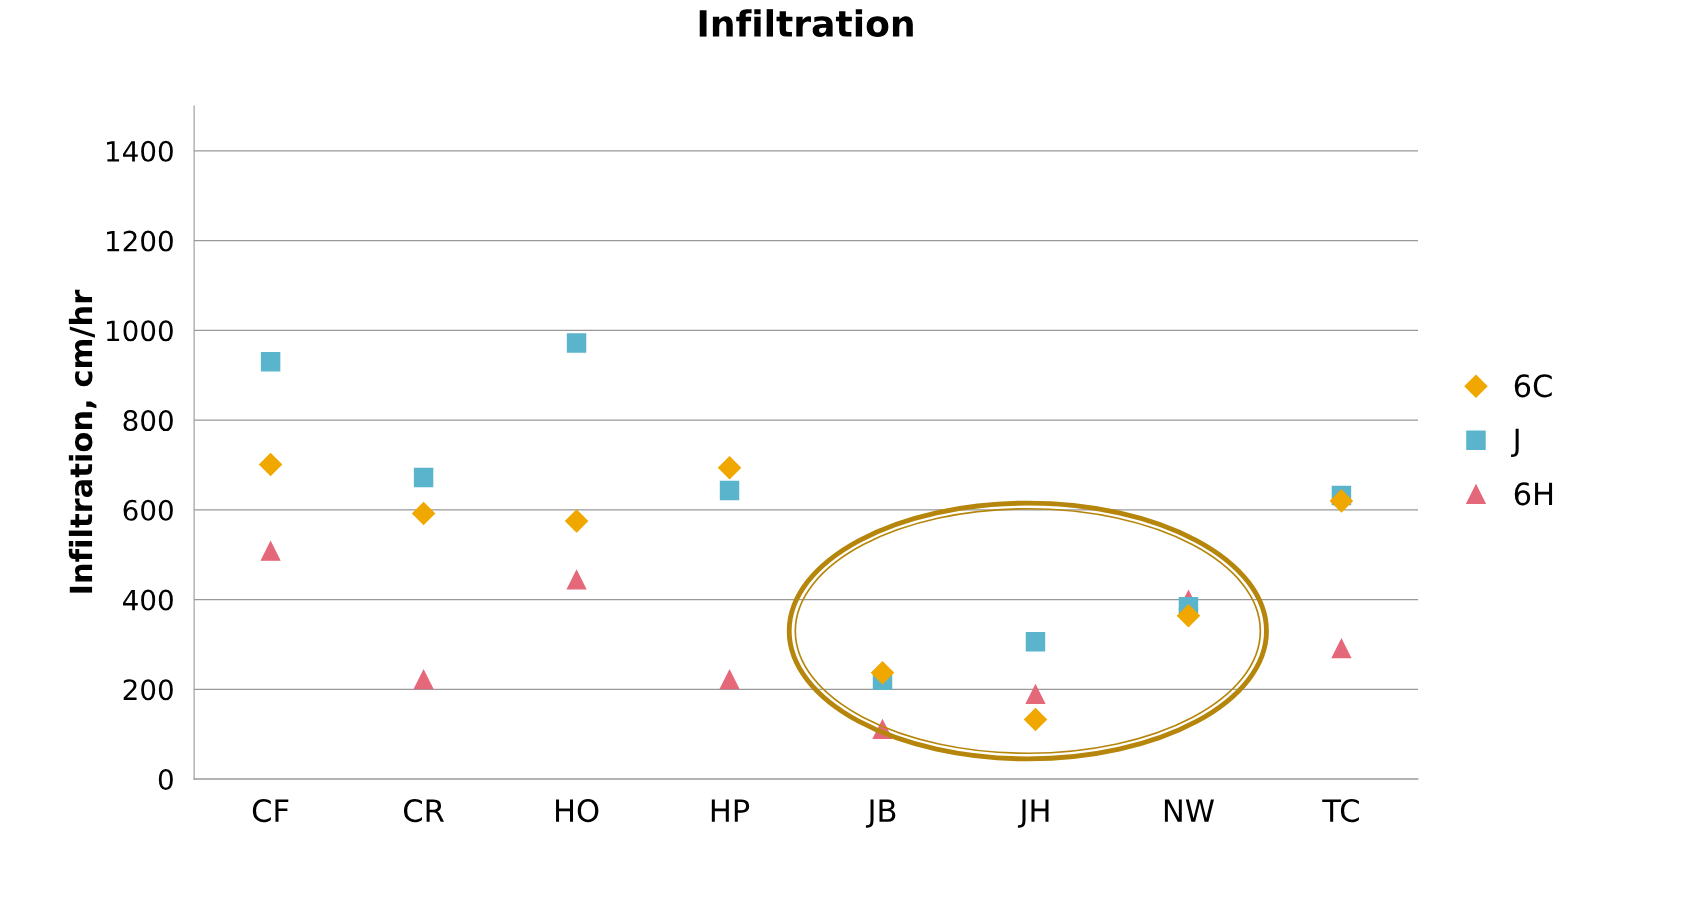 This screenshot has width=1688, height=922. What do you see at coordinates (270, 811) in the screenshot?
I see `x-tick-label: CF` at bounding box center [270, 811].